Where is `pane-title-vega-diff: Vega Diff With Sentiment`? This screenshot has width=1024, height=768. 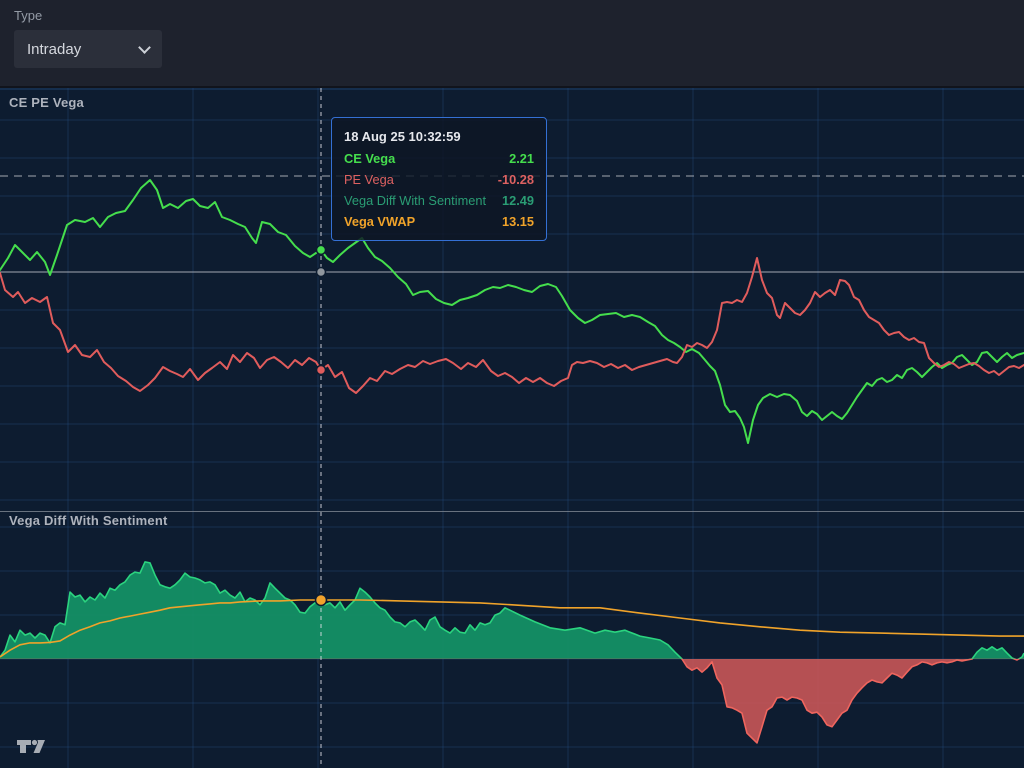
pane-title-vega-diff: Vega Diff With Sentiment is located at coordinates (88, 520).